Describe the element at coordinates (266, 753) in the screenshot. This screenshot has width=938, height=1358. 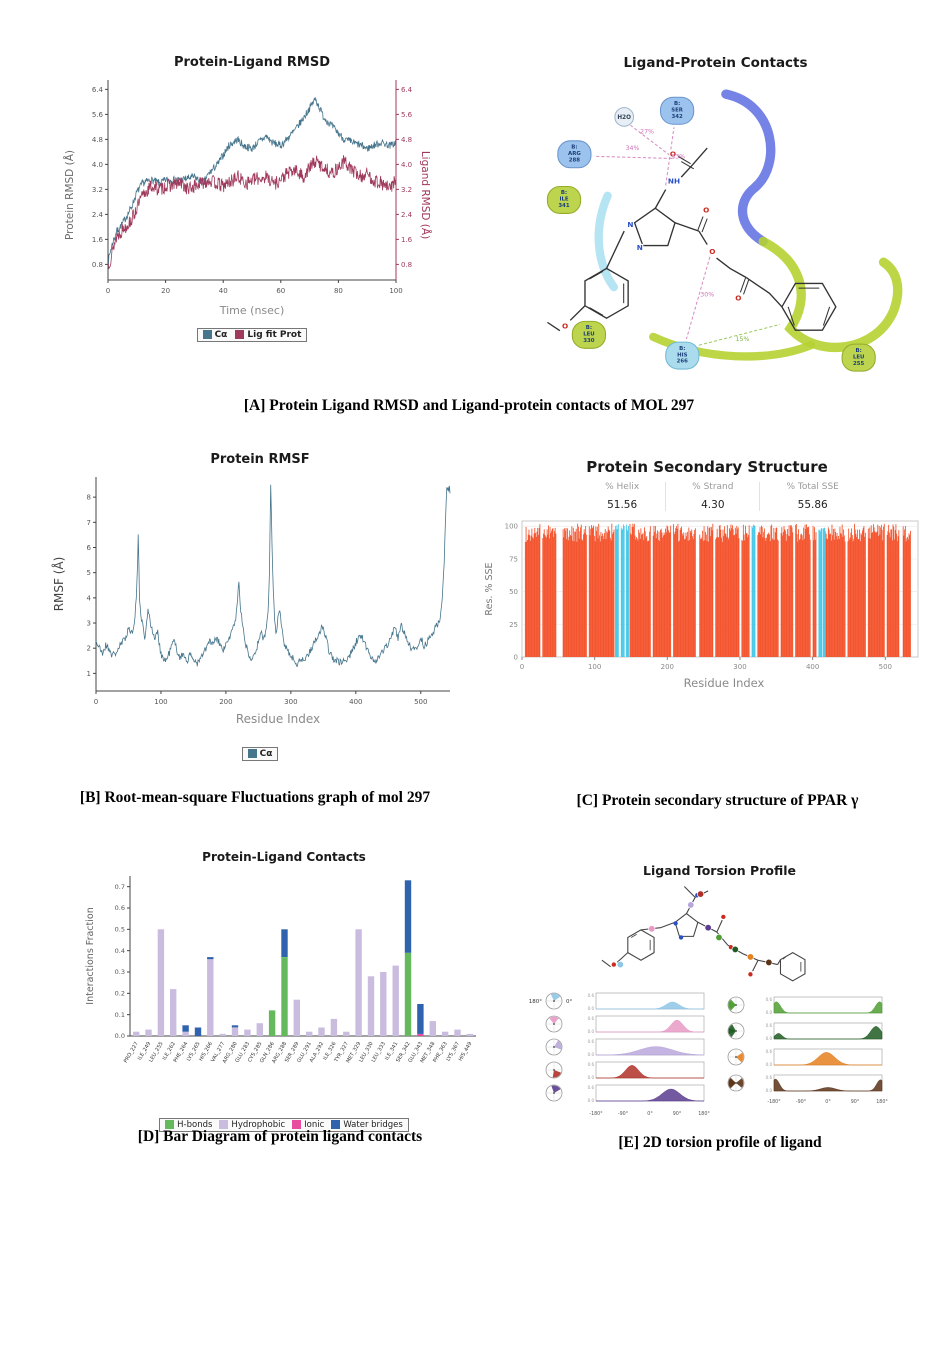
I see `legend-label: Cα` at that location.